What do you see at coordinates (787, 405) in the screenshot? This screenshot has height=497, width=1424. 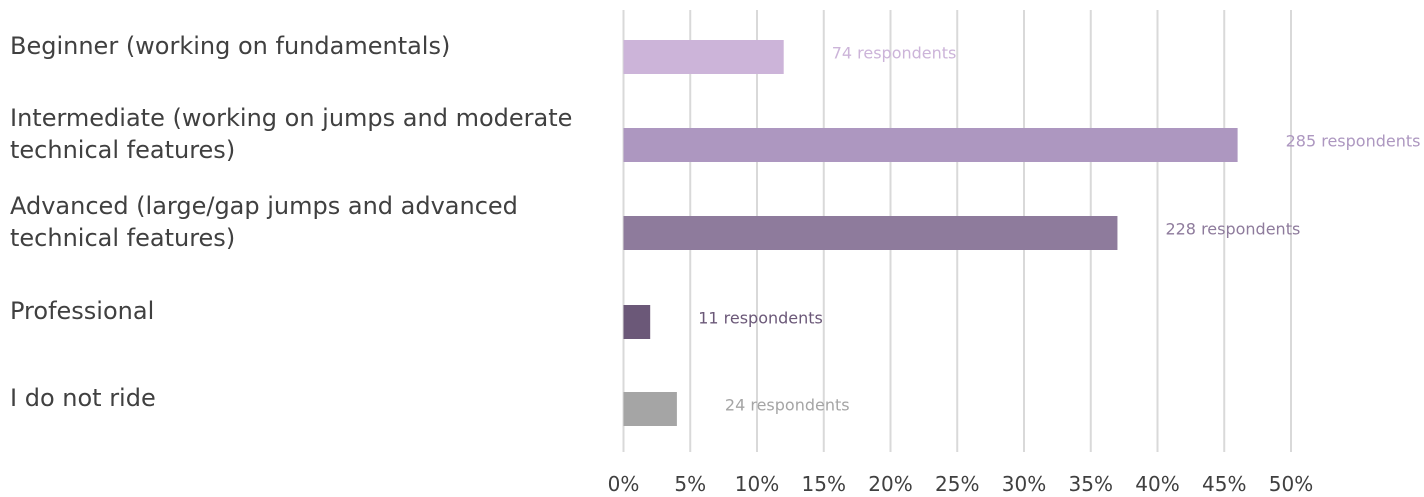 I see `bar-data-label: 24 respondents` at bounding box center [787, 405].